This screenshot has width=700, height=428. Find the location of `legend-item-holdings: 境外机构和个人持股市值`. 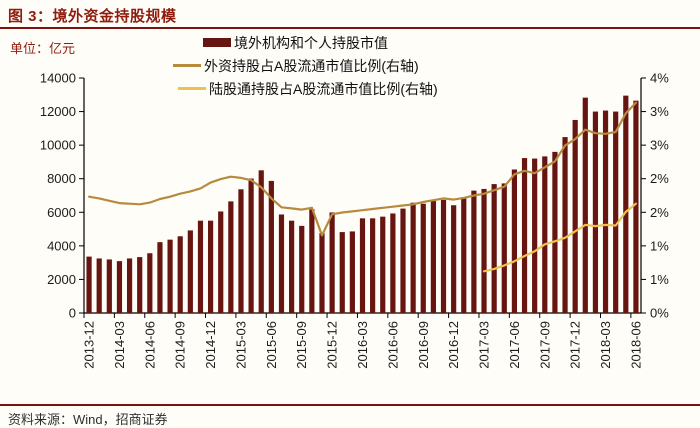

legend-item-holdings: 境外机构和个人持股市值 is located at coordinates (320, 42).